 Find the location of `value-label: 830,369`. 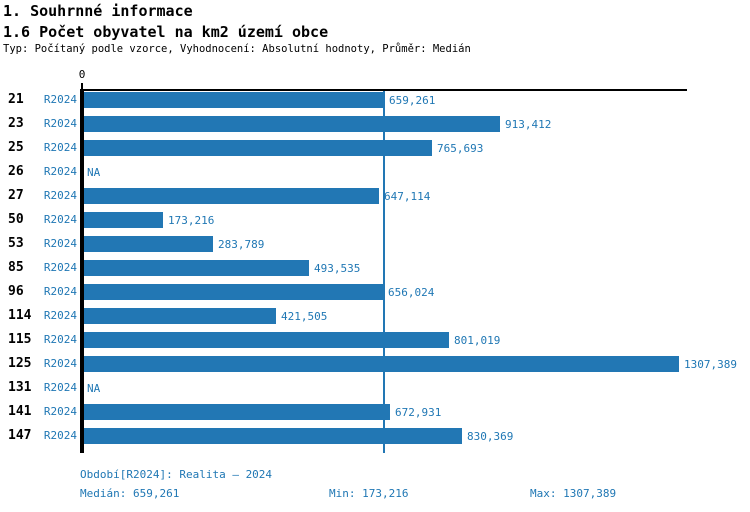

value-label: 830,369 is located at coordinates (490, 436).